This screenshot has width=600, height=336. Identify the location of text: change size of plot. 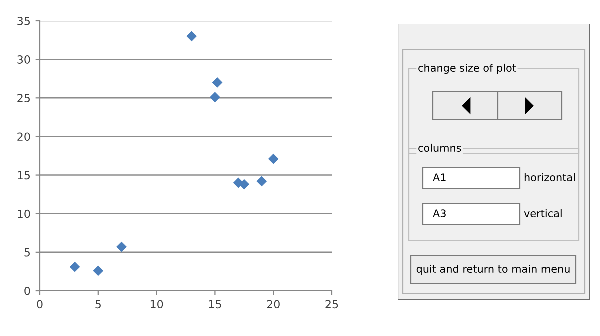
(467, 69).